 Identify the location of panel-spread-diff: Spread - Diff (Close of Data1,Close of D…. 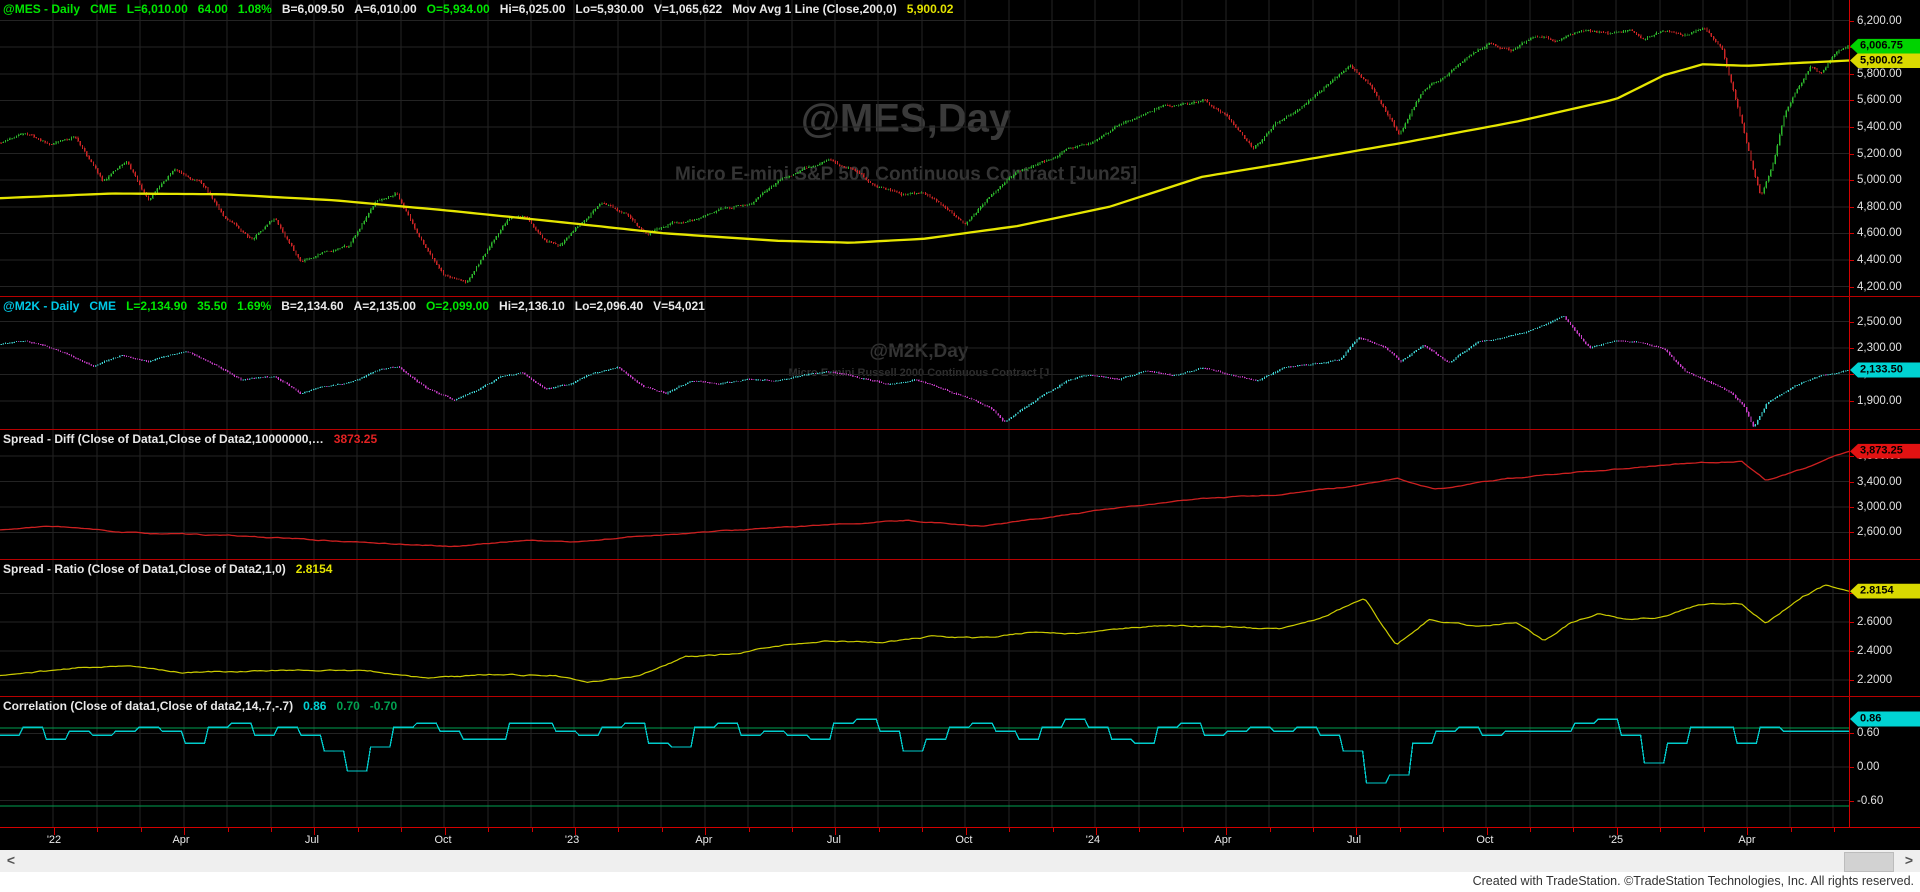
(924, 495).